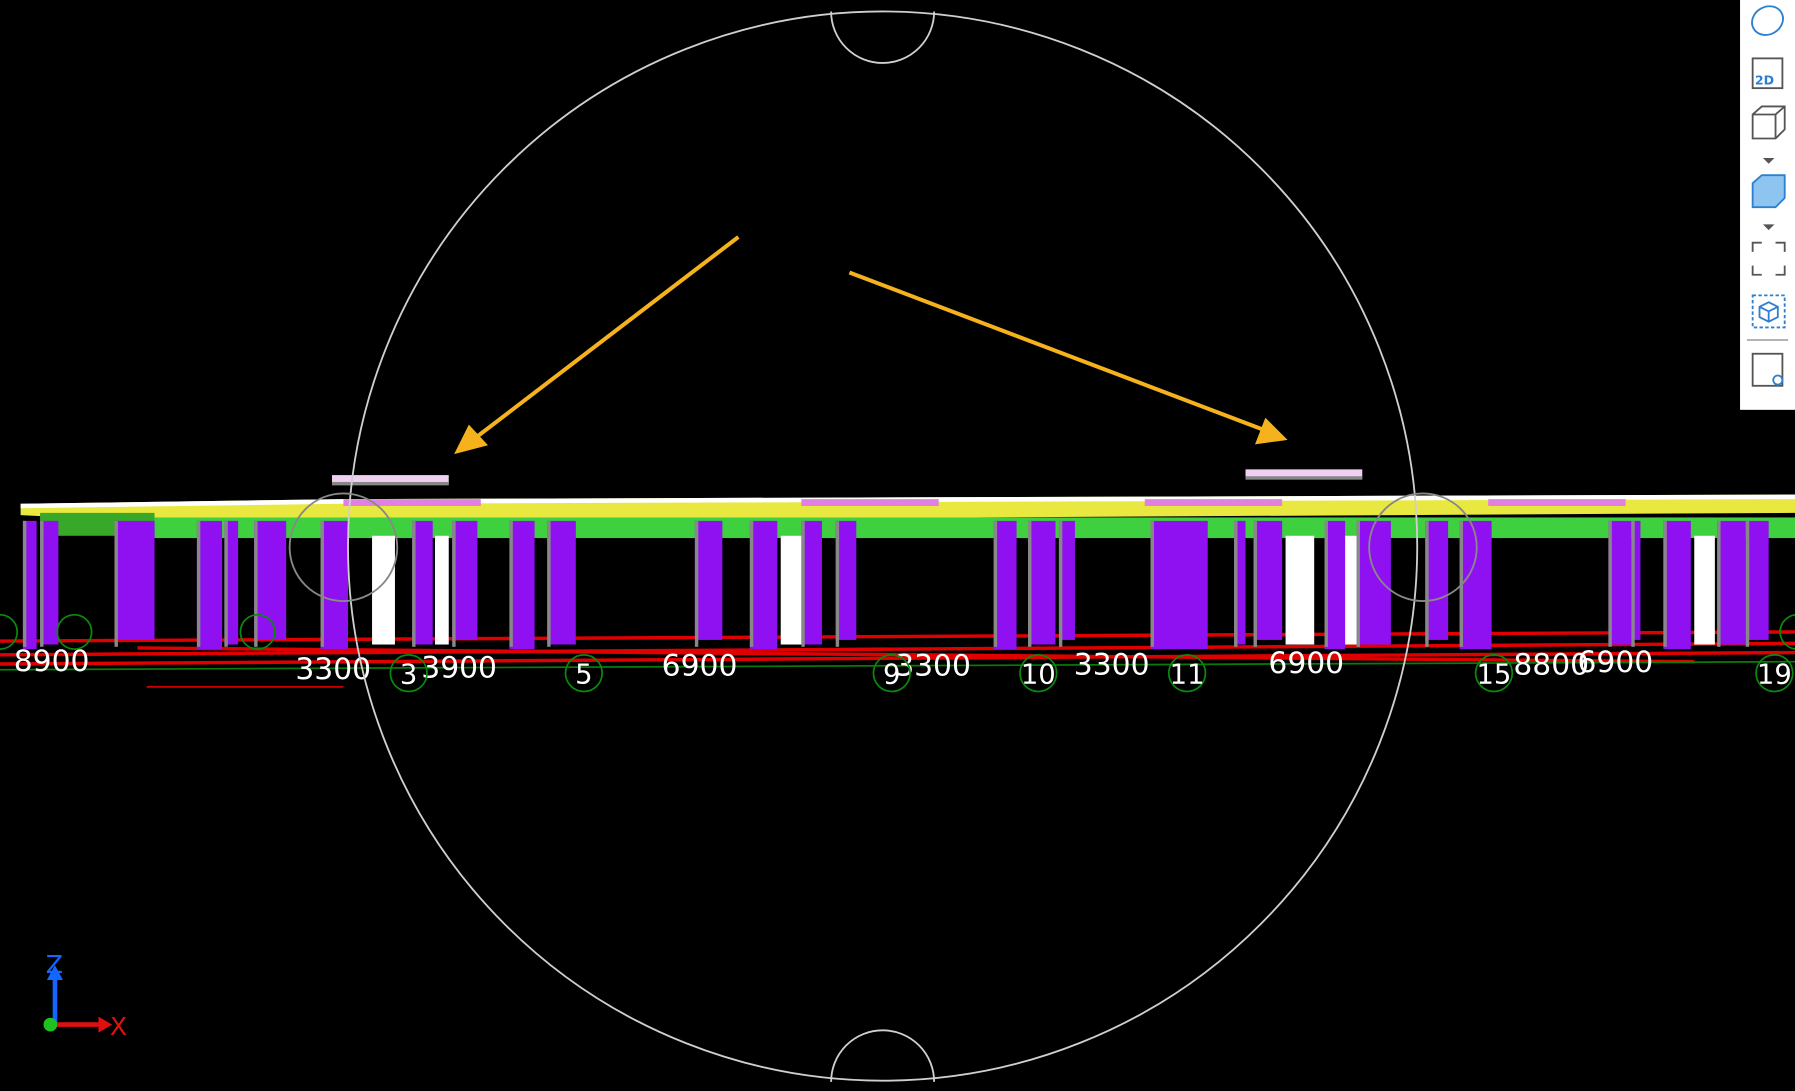  I want to click on grid-label: 3, so click(408, 674).